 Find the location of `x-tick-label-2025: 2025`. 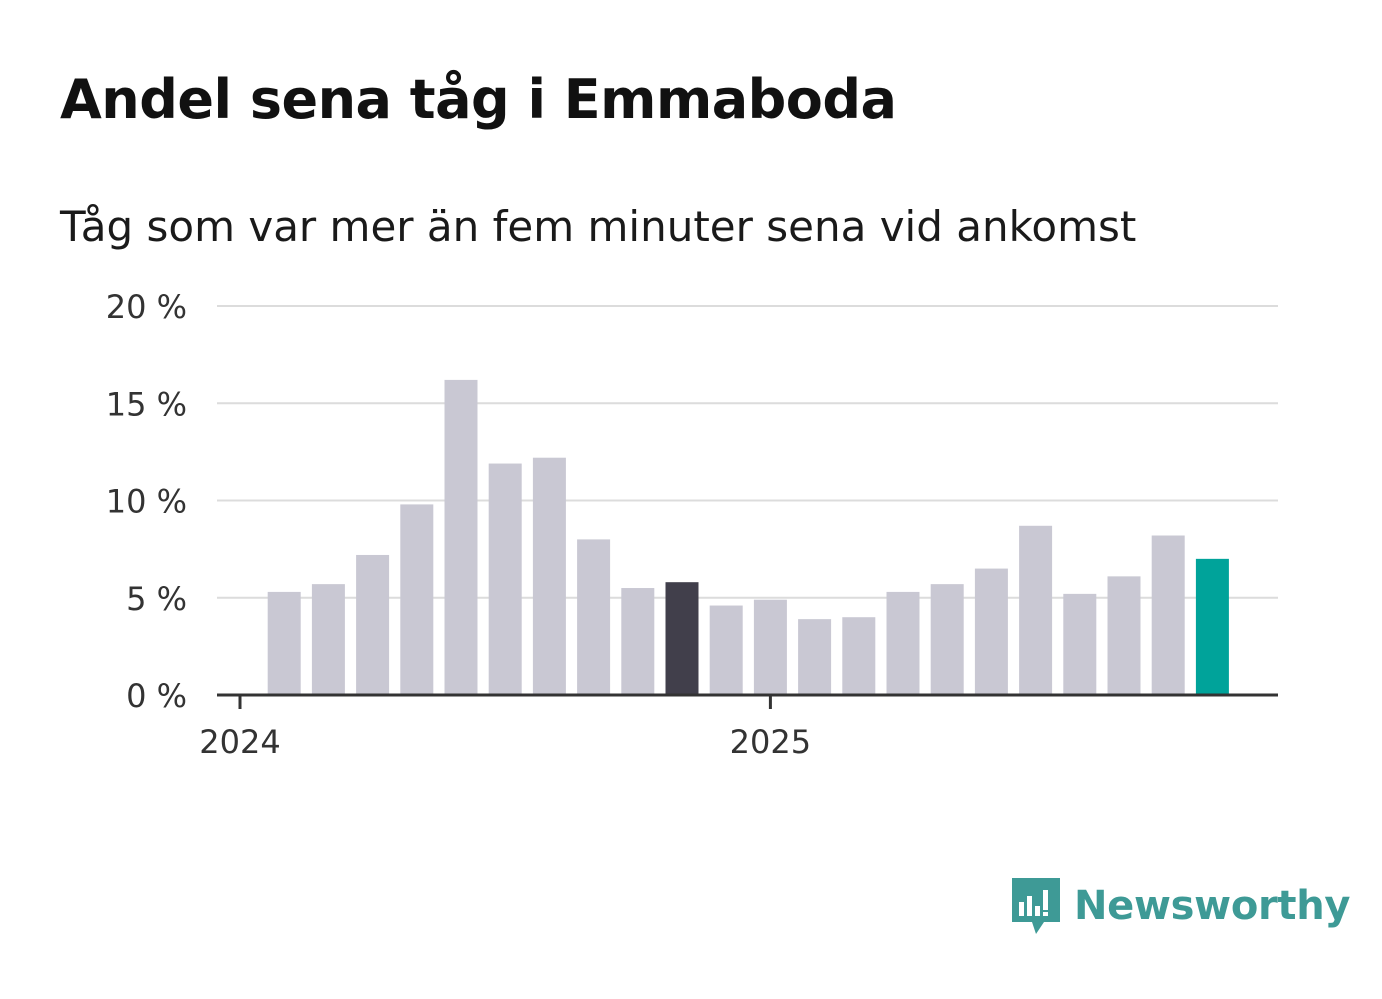

x-tick-label-2025: 2025 is located at coordinates (770, 742).